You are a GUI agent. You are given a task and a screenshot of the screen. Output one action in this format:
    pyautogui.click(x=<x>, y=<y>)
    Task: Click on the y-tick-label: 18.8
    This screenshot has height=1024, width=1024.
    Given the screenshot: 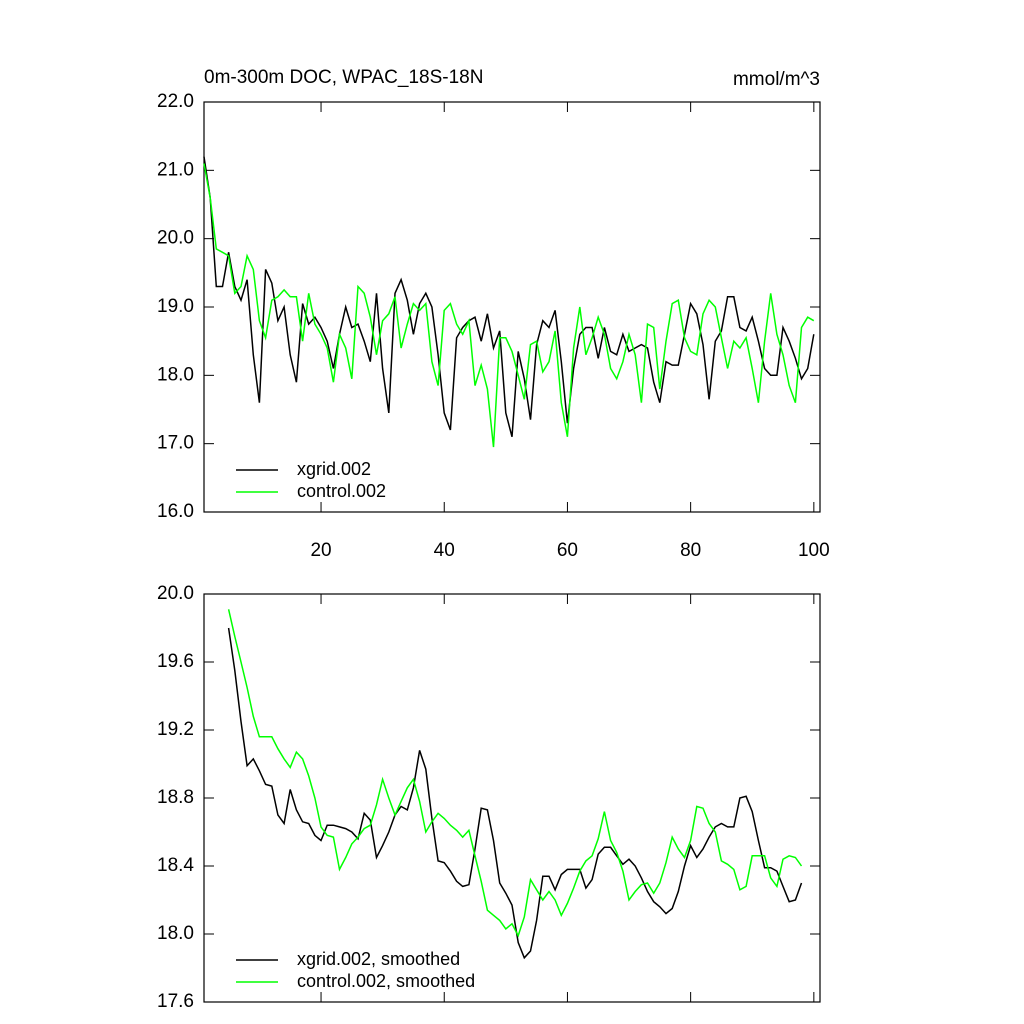 What is the action you would take?
    pyautogui.click(x=175, y=797)
    